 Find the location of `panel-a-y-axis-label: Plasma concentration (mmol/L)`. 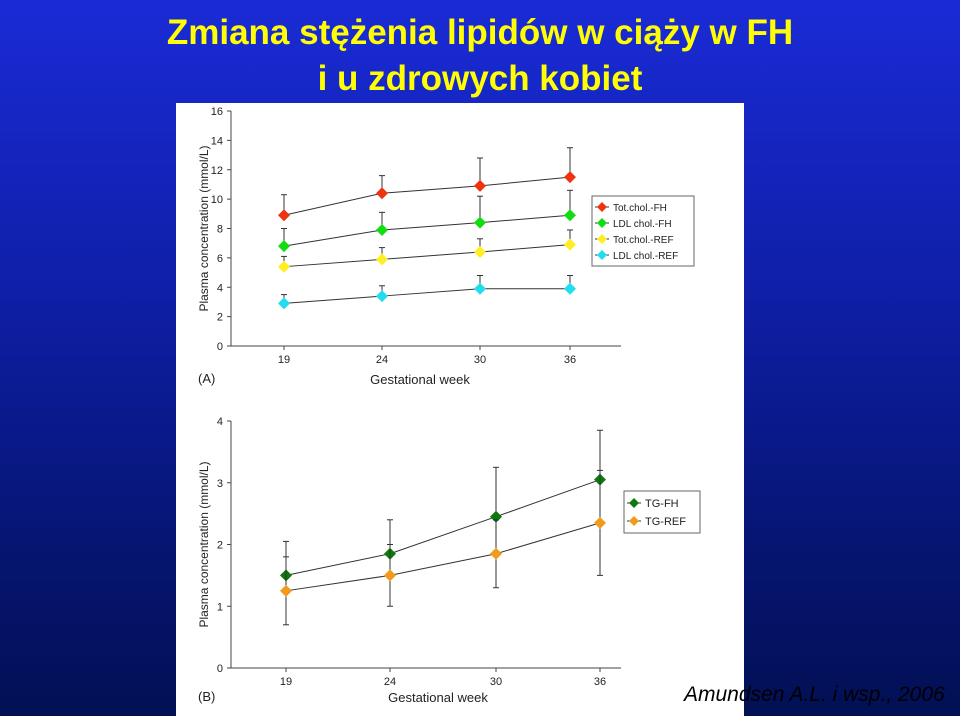

panel-a-y-axis-label: Plasma concentration (mmol/L) is located at coordinates (204, 228).